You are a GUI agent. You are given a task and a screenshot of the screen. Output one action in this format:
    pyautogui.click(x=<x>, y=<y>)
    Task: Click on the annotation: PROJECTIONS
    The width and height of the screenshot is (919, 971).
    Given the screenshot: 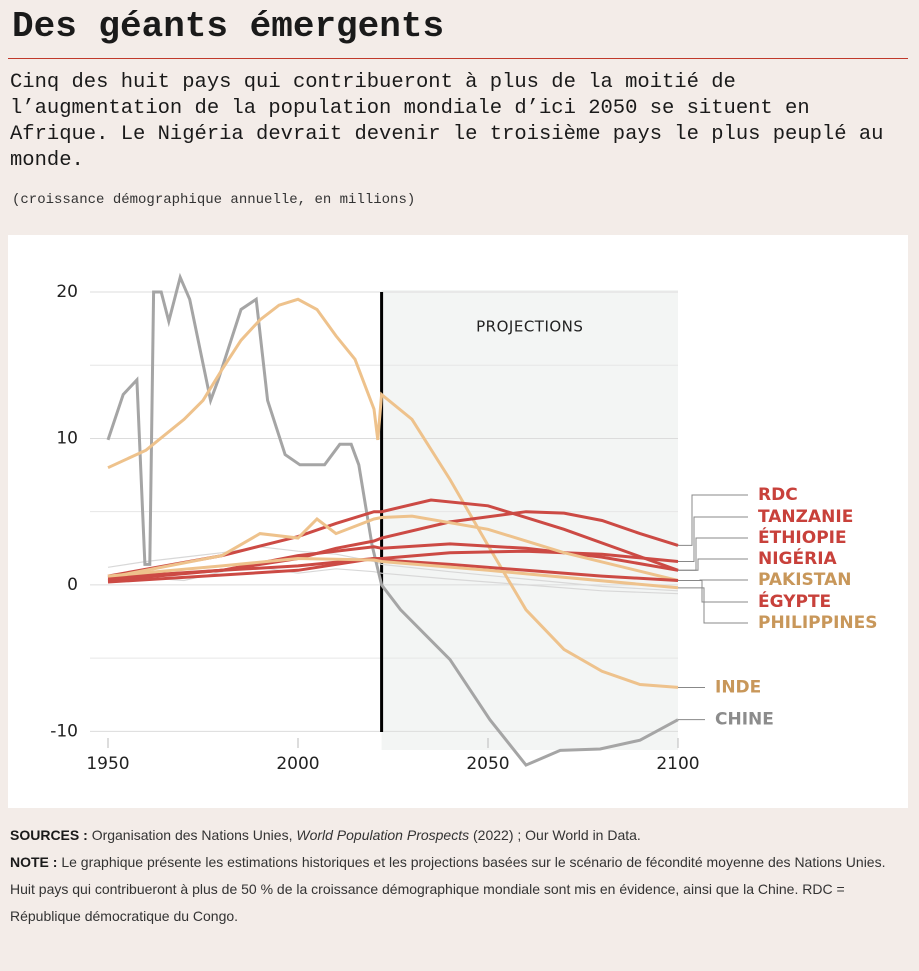 What is the action you would take?
    pyautogui.click(x=529, y=327)
    